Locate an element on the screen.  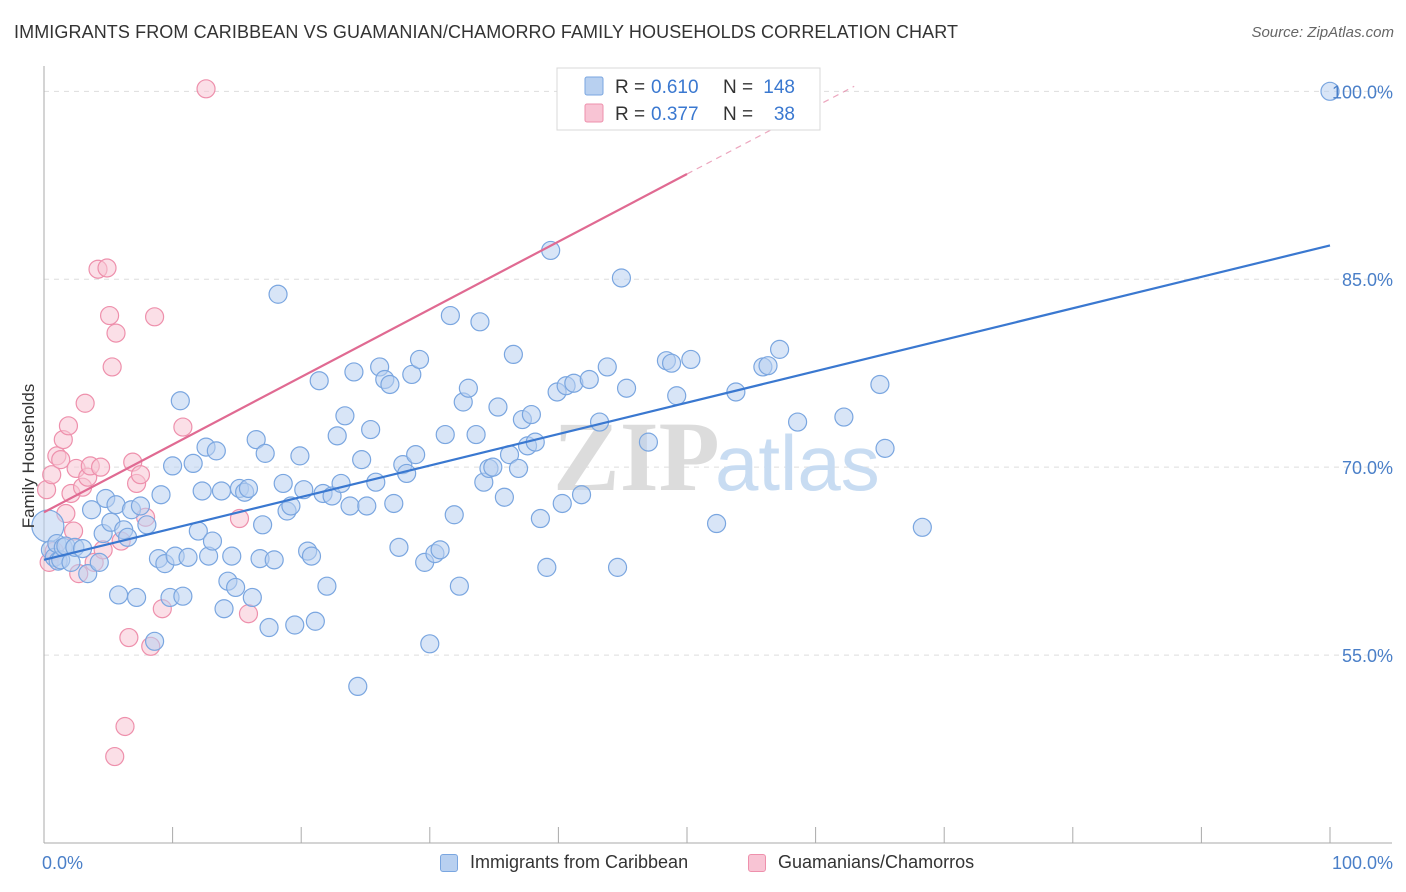
x-tick-label-start: 0.0% is located at coordinates (62, 863).